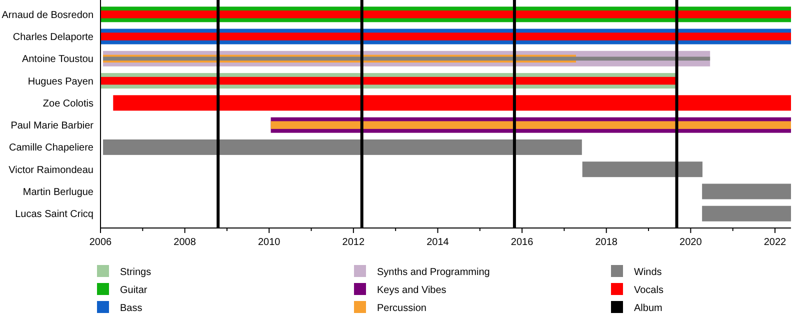  I want to click on legend-label: Vocals, so click(649, 290).